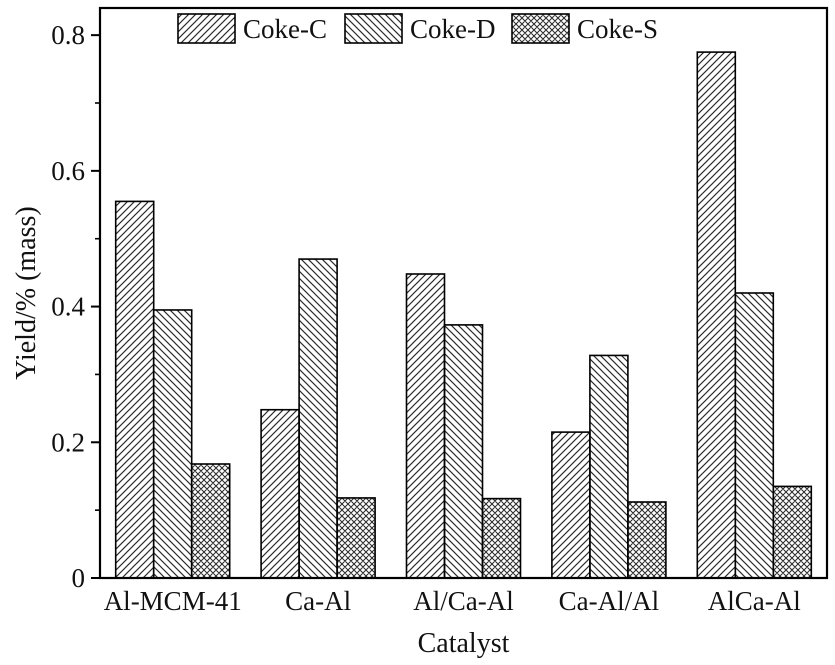 Image resolution: width=835 pixels, height=665 pixels. I want to click on bar-coke-c-ca-al/al, so click(571, 505).